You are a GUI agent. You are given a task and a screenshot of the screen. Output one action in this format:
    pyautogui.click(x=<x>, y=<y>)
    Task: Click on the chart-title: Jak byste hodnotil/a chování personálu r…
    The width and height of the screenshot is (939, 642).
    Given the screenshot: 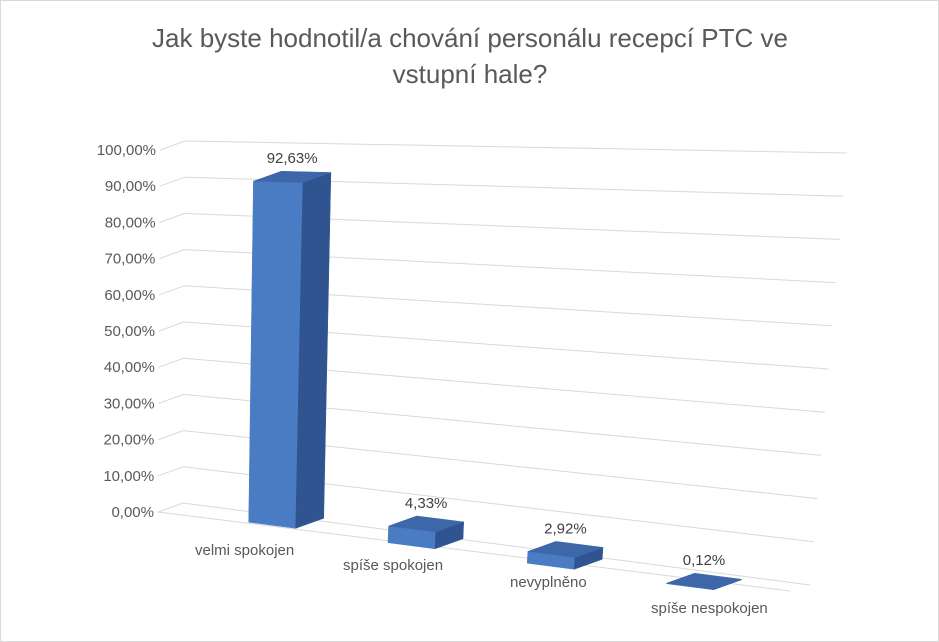 What is the action you would take?
    pyautogui.click(x=470, y=56)
    